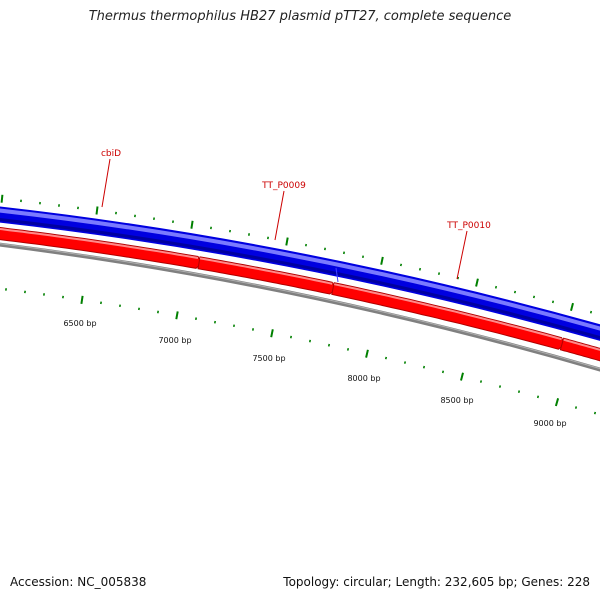 This screenshot has width=600, height=600. I want to click on reverse-gene-2-highlight, so click(266, 271).